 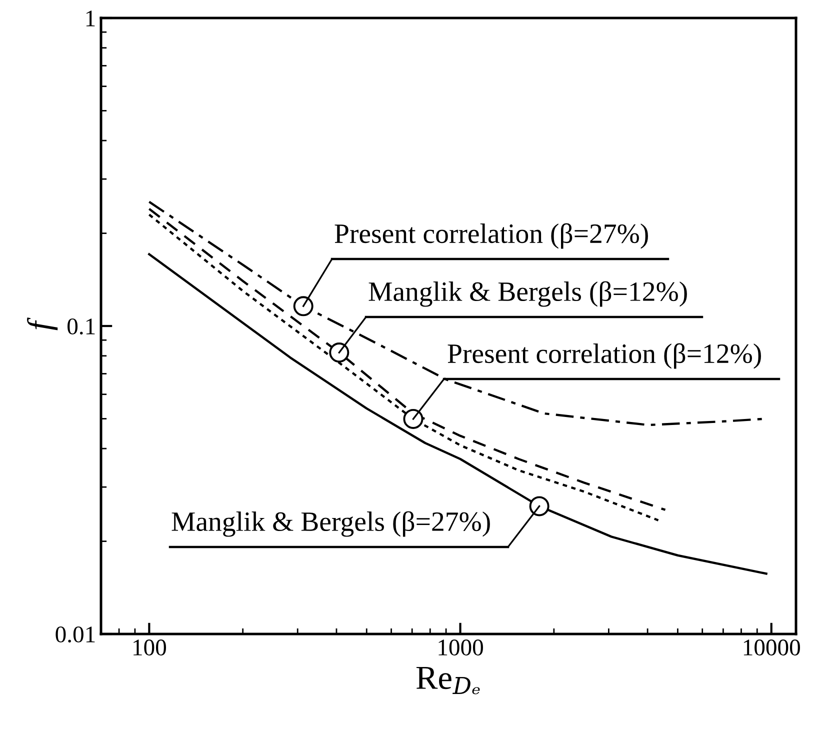 I want to click on y-tick-label: 0.01, so click(x=75, y=634).